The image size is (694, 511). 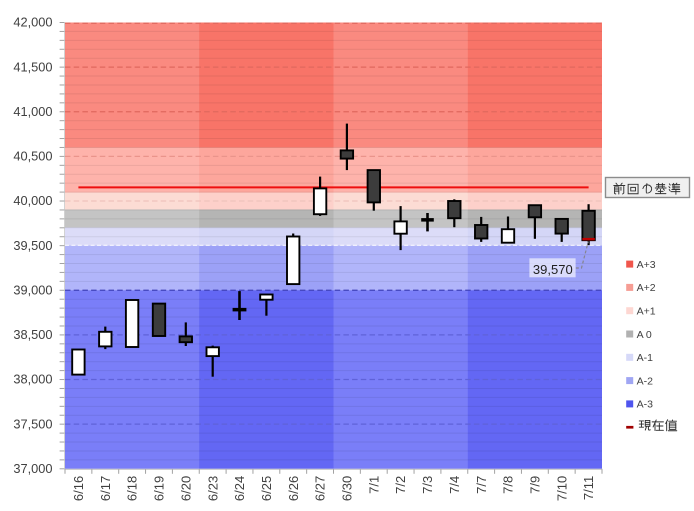 What do you see at coordinates (454, 485) in the screenshot?
I see `svg-text: 7/4` at bounding box center [454, 485].